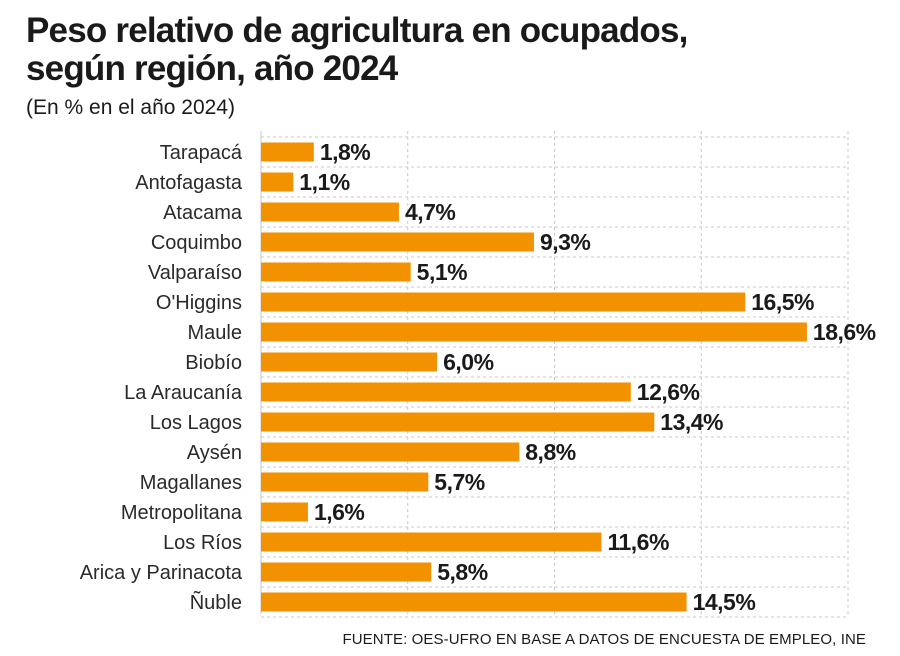 The image size is (900, 656). I want to click on category-label: Atacama, so click(203, 213).